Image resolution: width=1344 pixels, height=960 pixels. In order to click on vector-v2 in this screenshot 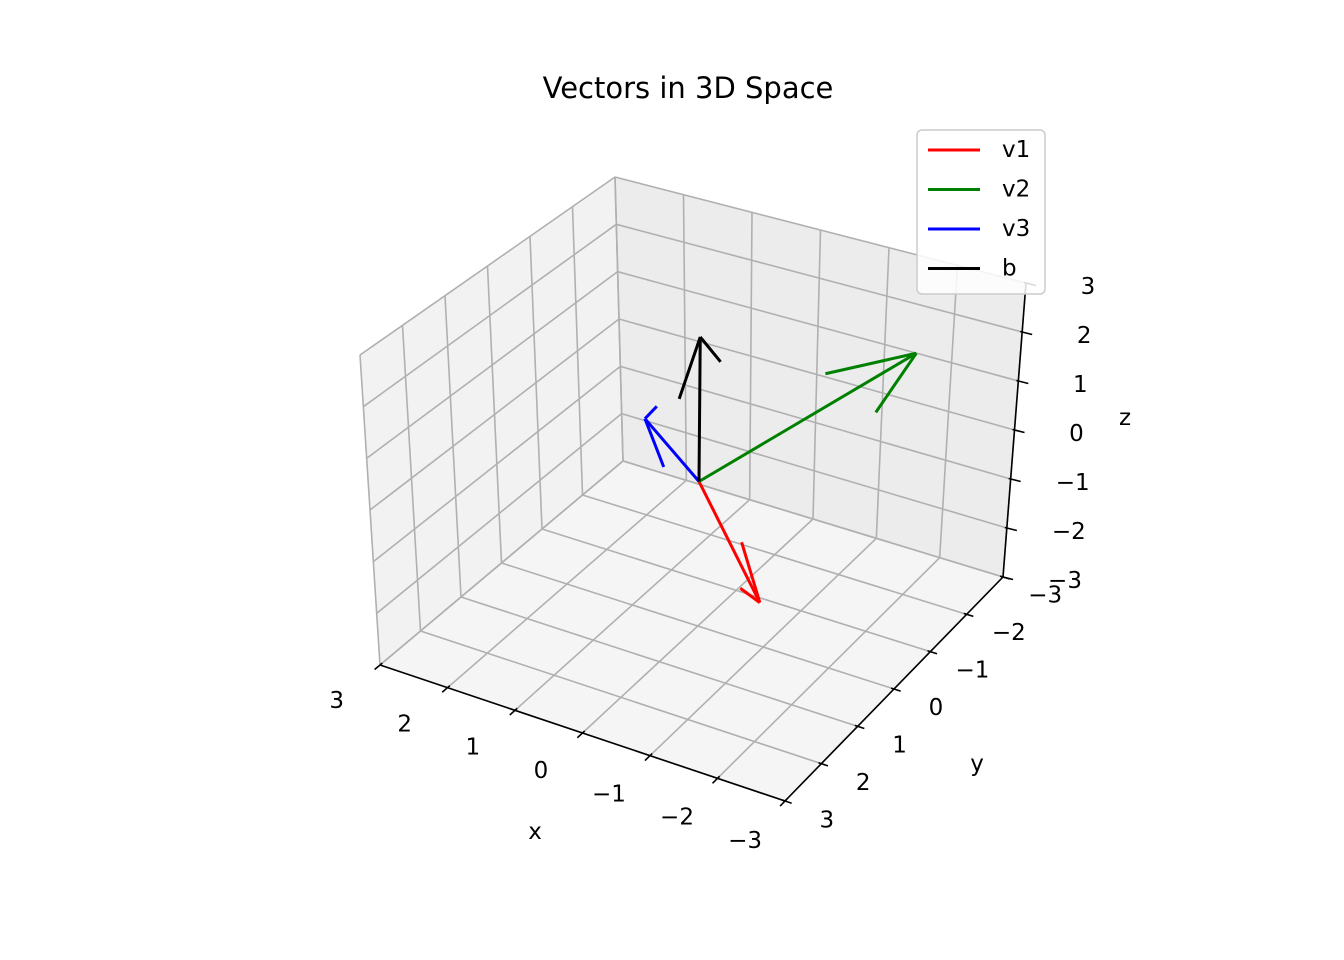, I will do `click(808, 417)`.